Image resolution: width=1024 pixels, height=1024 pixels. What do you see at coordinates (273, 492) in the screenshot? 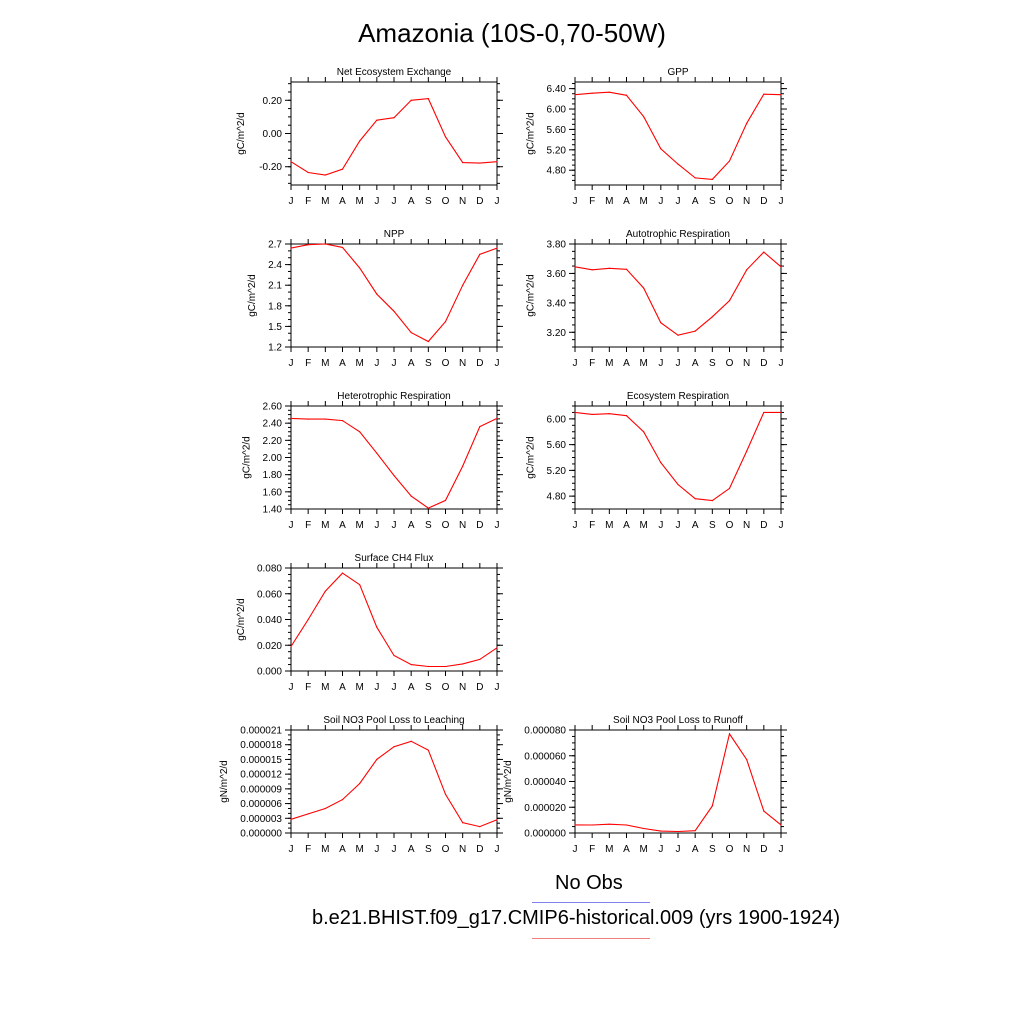
I see `y-tick-label: 1.60` at bounding box center [273, 492].